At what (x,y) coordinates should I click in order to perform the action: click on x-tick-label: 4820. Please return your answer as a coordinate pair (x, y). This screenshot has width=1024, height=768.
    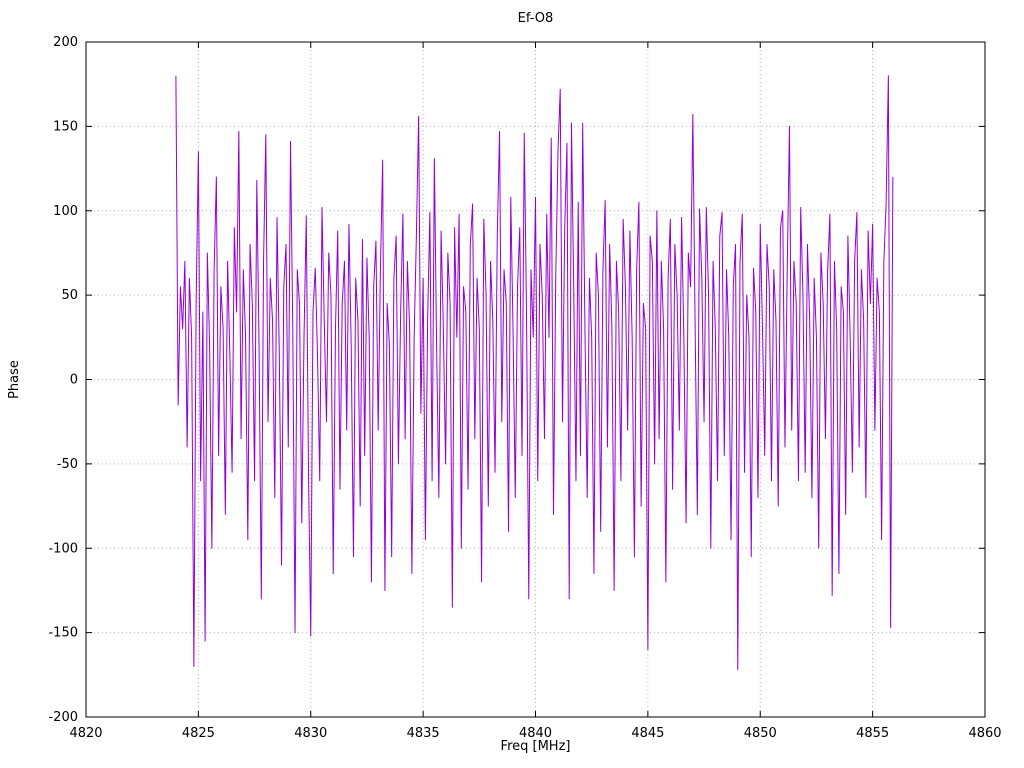
    Looking at the image, I should click on (85, 733).